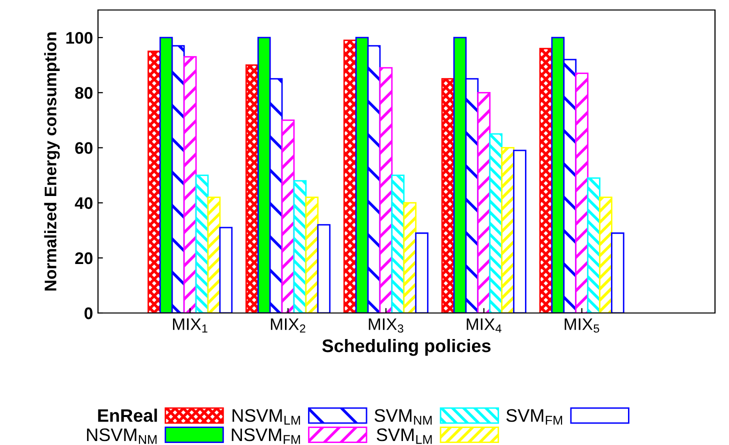 The image size is (729, 445). I want to click on x-axis-title: Scheduling policies, so click(406, 347).